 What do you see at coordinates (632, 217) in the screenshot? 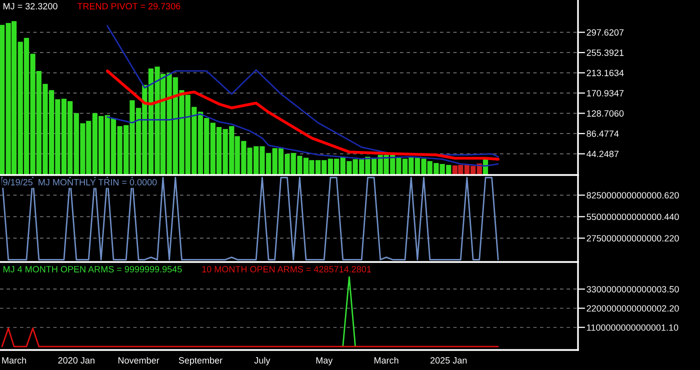
I see `y-tick-label: 550000000000000.440` at bounding box center [632, 217].